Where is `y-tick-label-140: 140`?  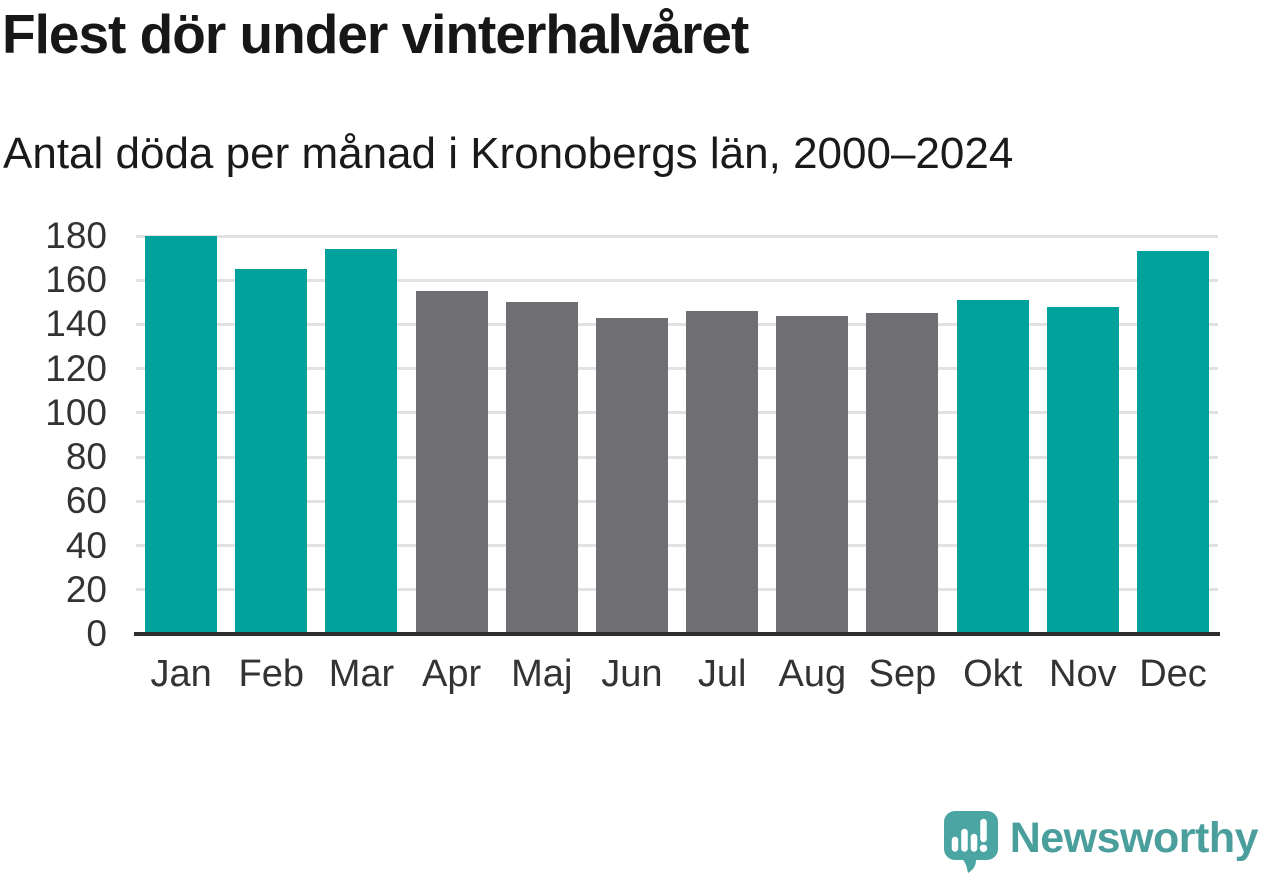
y-tick-label-140: 140 is located at coordinates (76, 324).